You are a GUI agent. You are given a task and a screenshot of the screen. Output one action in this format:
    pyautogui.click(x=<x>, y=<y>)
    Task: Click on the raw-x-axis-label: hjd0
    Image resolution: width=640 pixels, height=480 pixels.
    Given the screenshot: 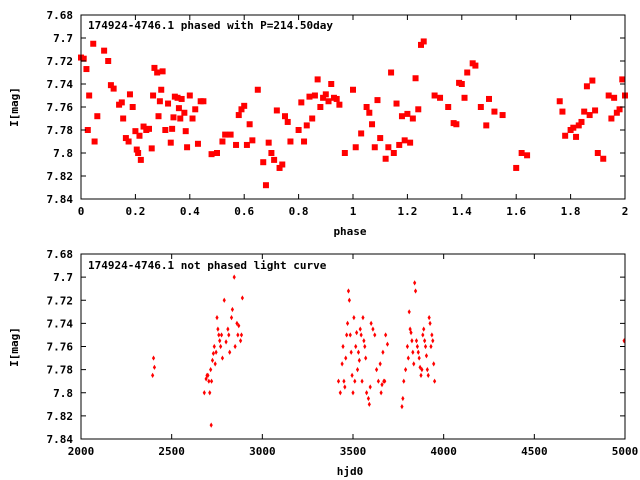 What is the action you would take?
    pyautogui.click(x=350, y=471)
    